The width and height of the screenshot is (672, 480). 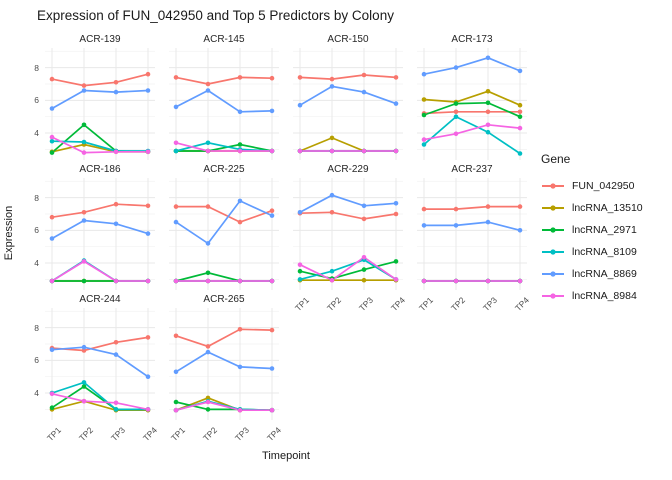 I want to click on facet-strip-ACR-145: ACR-145, so click(x=224, y=39).